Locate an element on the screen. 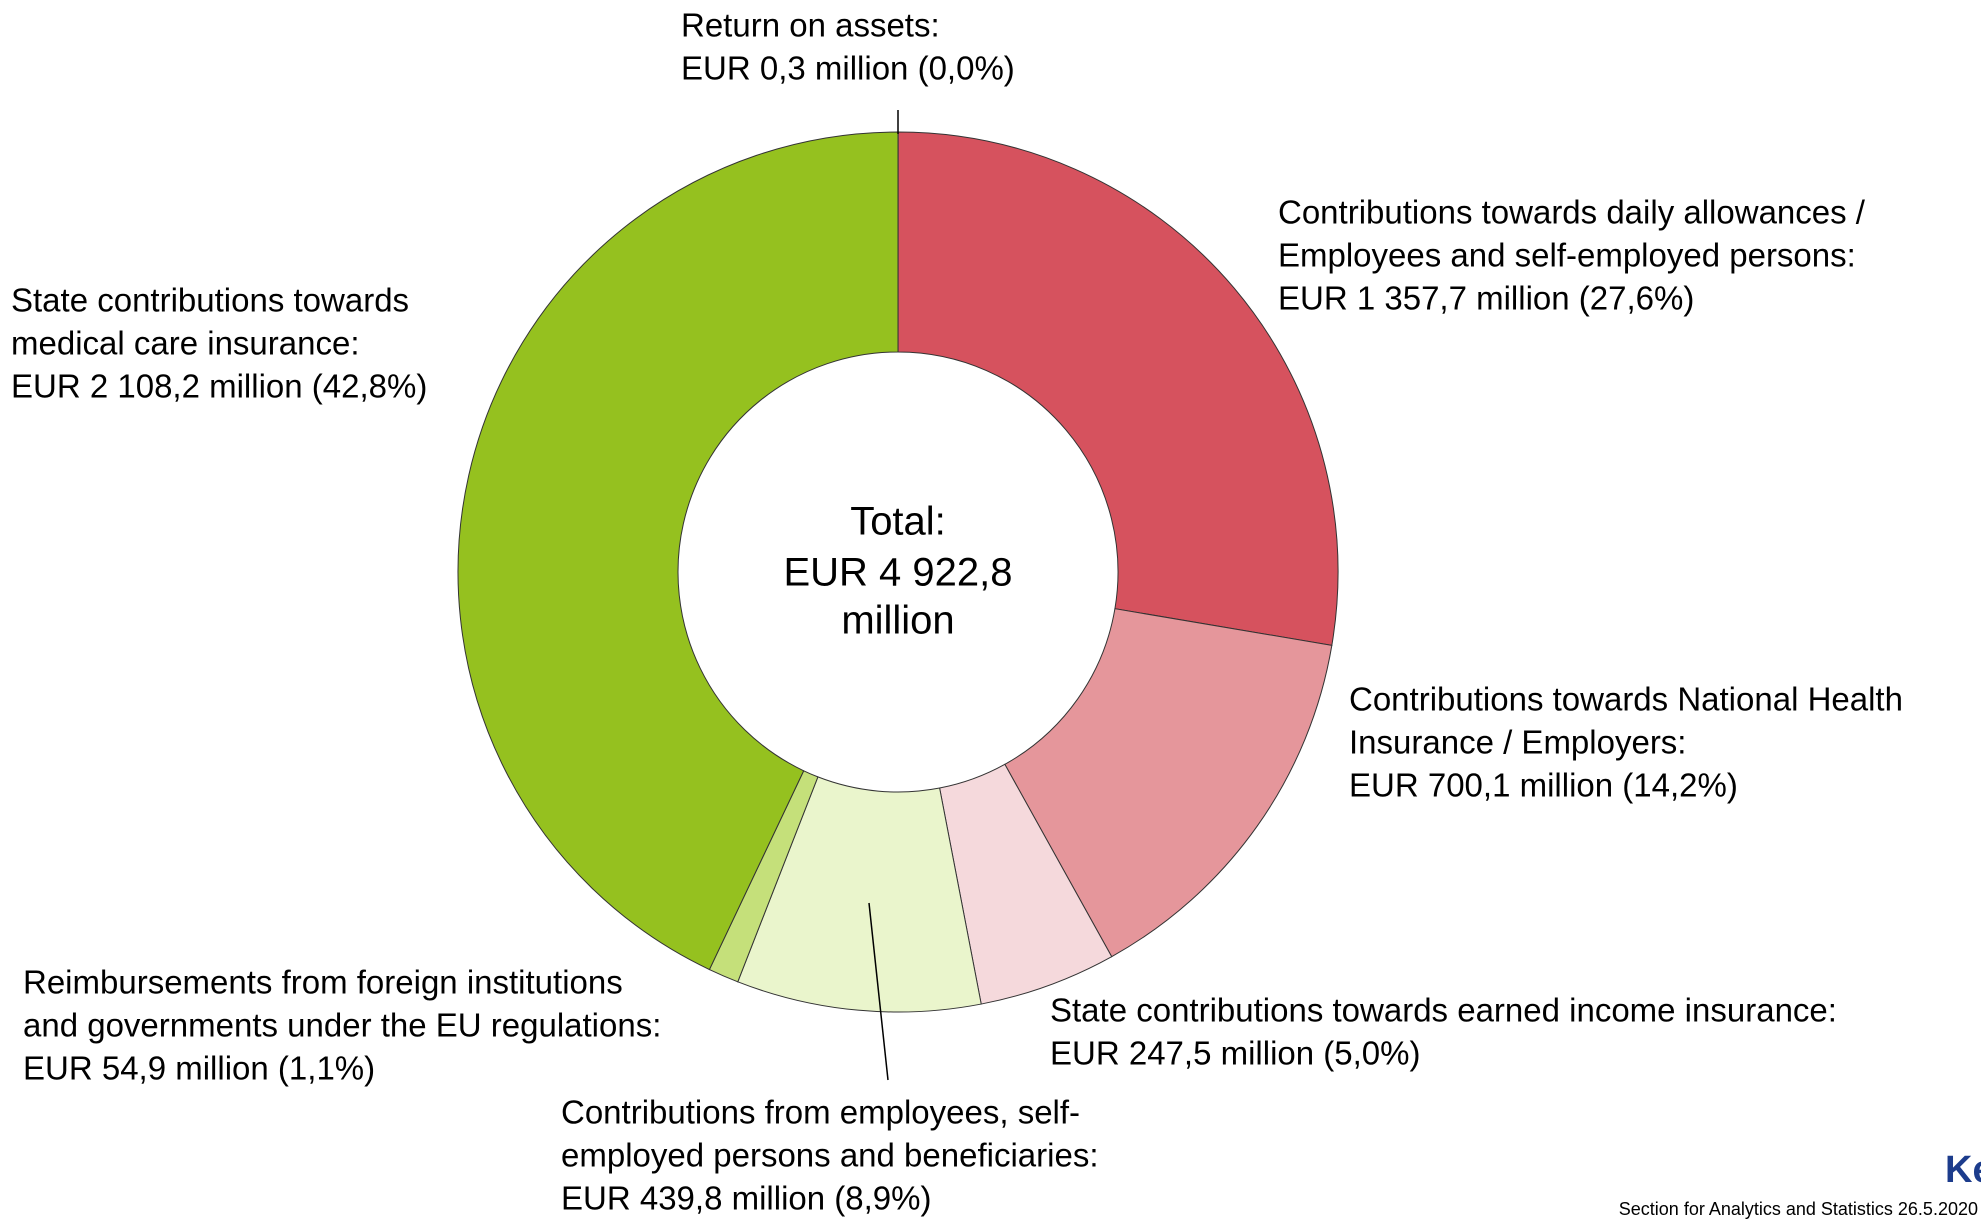  value-label: EUR 439,8 million (8,9%) is located at coordinates (746, 1198).